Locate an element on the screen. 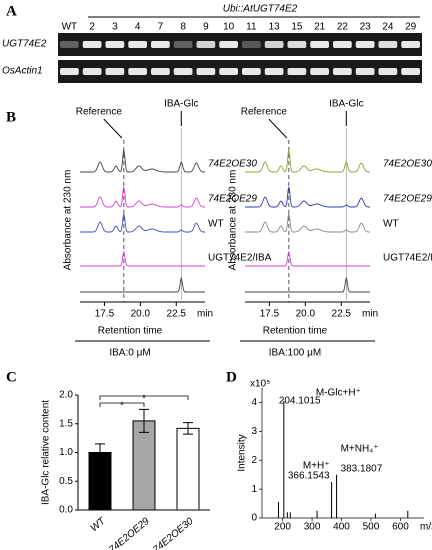 This screenshot has width=432, height=550. x-tick-label: 74E2OE30 is located at coordinates (173, 533).